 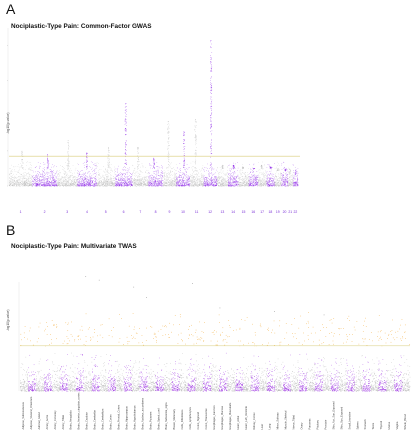 What do you see at coordinates (140, 212) in the screenshot?
I see `chromosome-label: 7` at bounding box center [140, 212].